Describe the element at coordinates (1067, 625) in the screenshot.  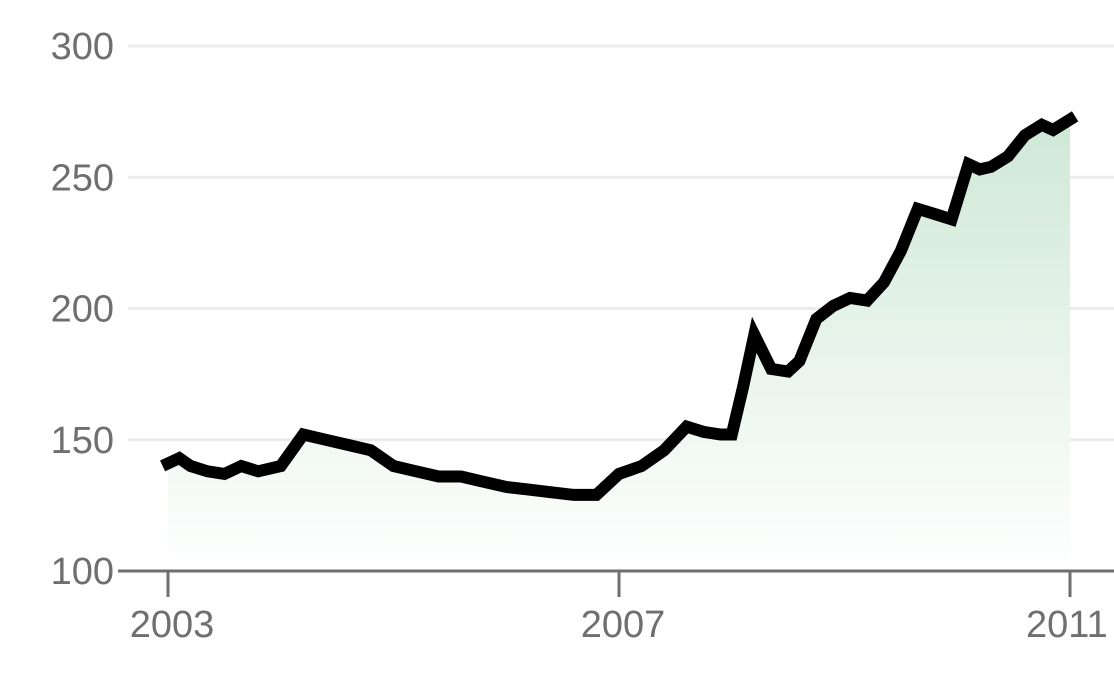
I see `x-tick-label-2011: 2011` at that location.